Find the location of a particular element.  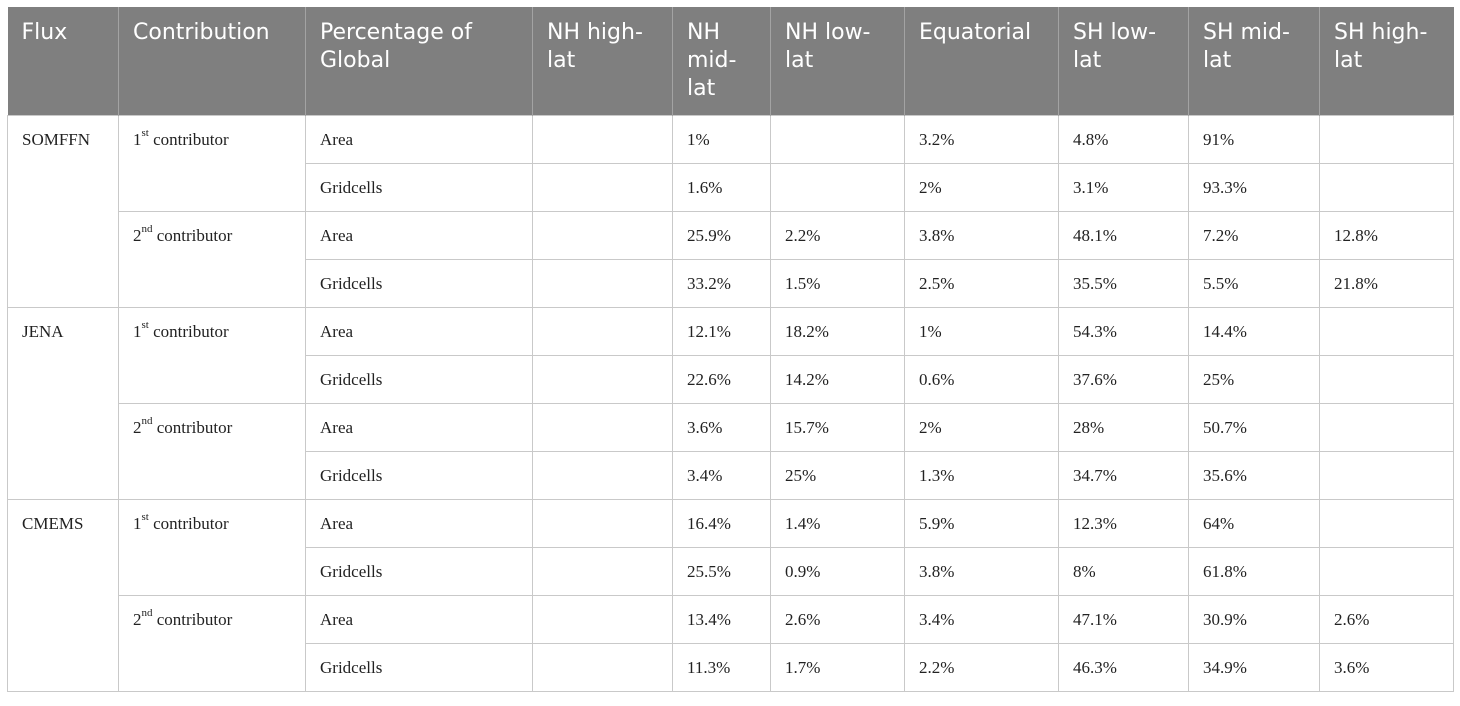

header-percentage-of-global: Percentage of Global is located at coordinates (419, 61).